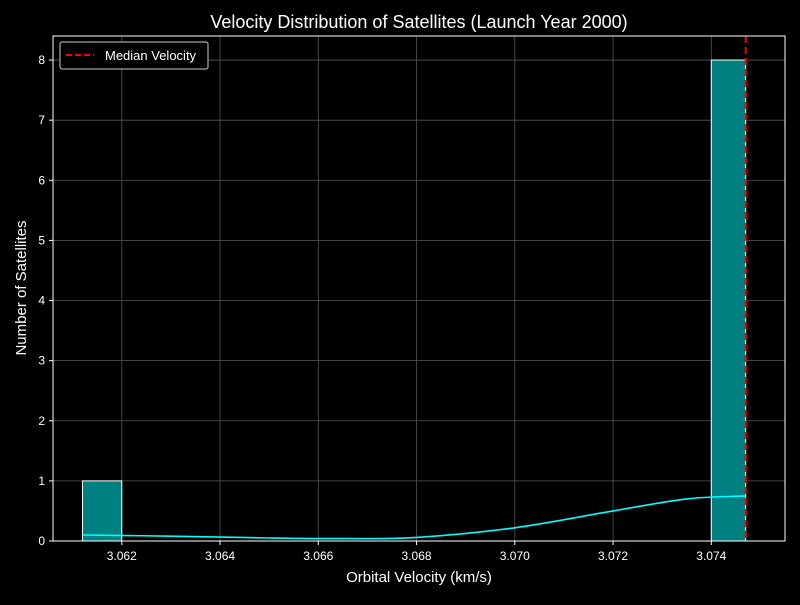 The image size is (800, 605). I want to click on x-axis-label: Orbital Velocity (km/s), so click(419, 577).